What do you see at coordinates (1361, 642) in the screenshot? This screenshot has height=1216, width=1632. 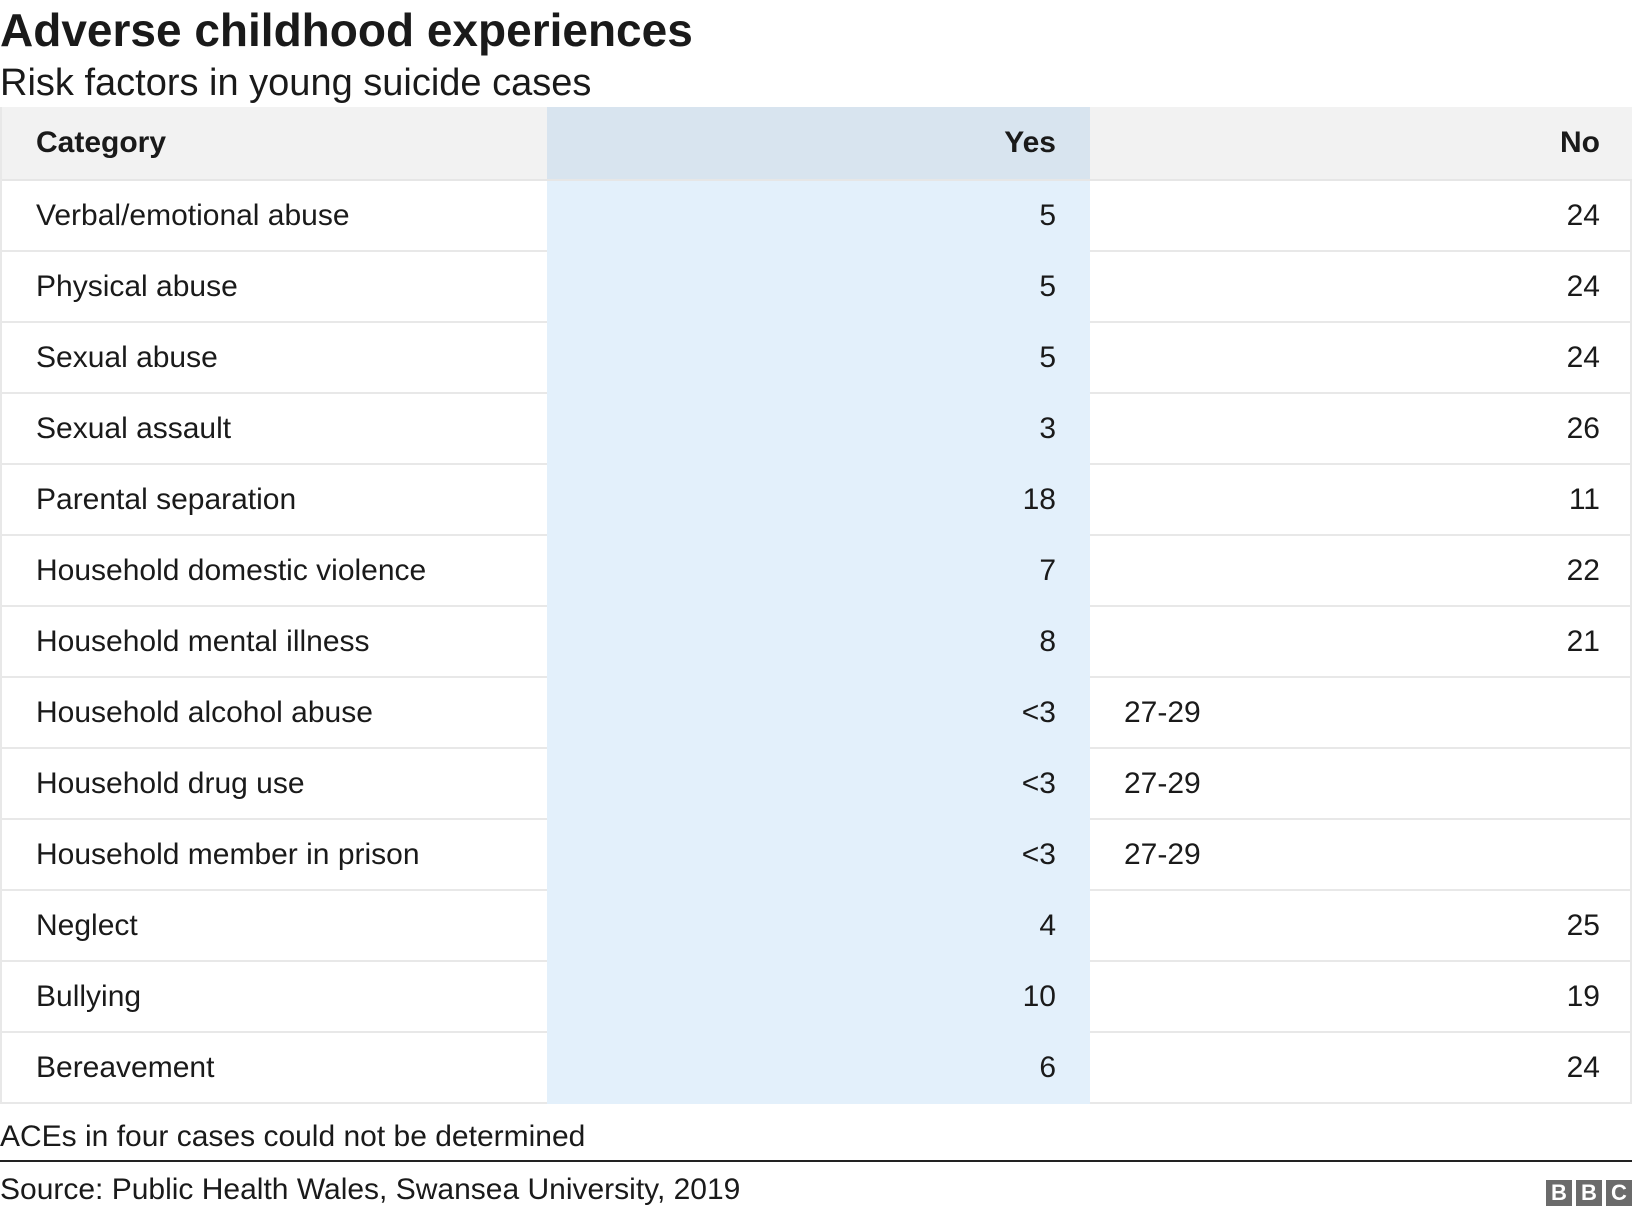 I see `cell-no: 21` at bounding box center [1361, 642].